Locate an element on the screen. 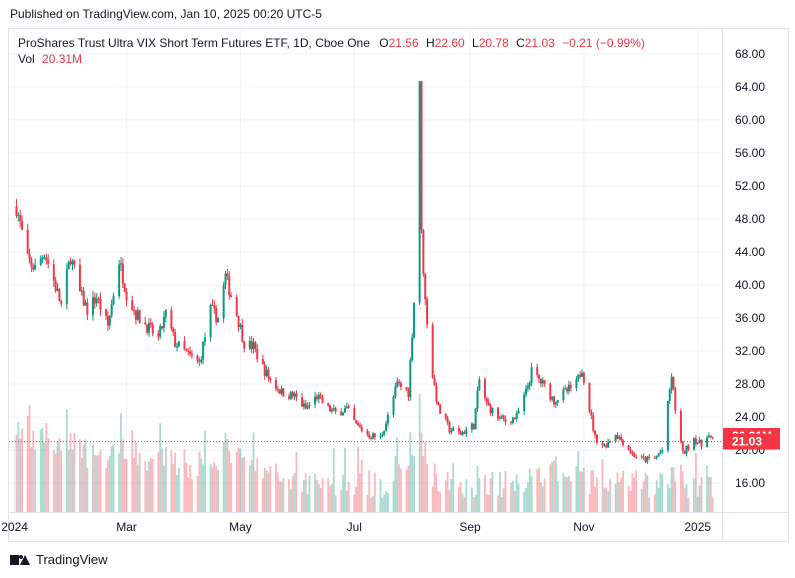  legend-high-label: H is located at coordinates (430, 43).